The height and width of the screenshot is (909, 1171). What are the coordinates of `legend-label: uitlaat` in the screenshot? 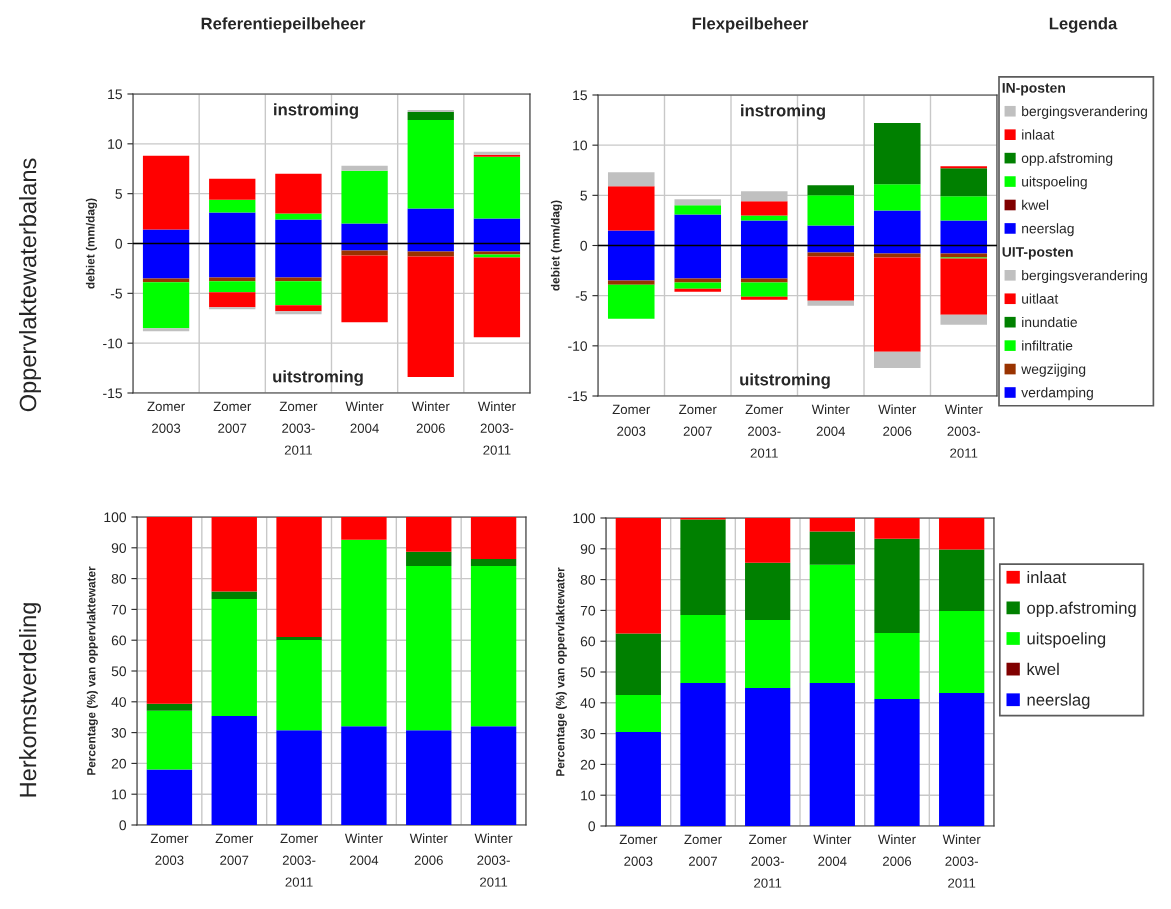 It's located at (1040, 298).